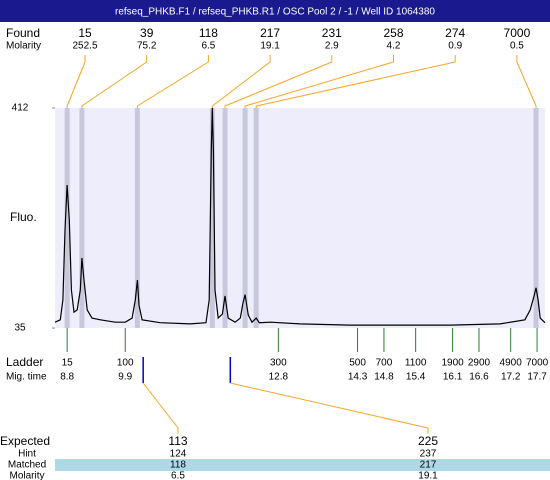 The width and height of the screenshot is (550, 480). What do you see at coordinates (279, 377) in the screenshot?
I see `ladder-time: 12.8` at bounding box center [279, 377].